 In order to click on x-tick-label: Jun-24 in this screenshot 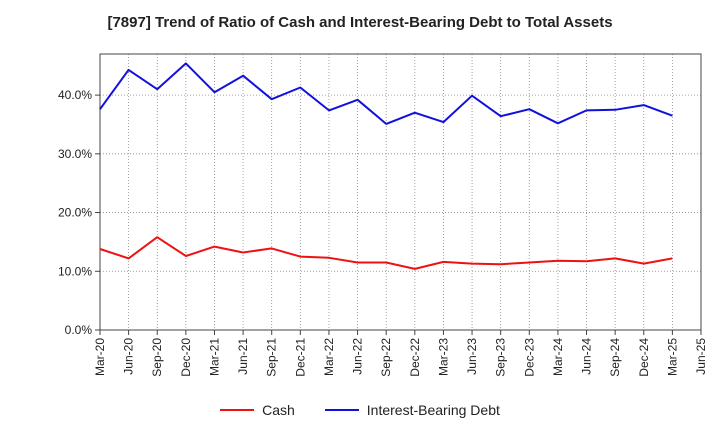, I will do `click(587, 356)`.